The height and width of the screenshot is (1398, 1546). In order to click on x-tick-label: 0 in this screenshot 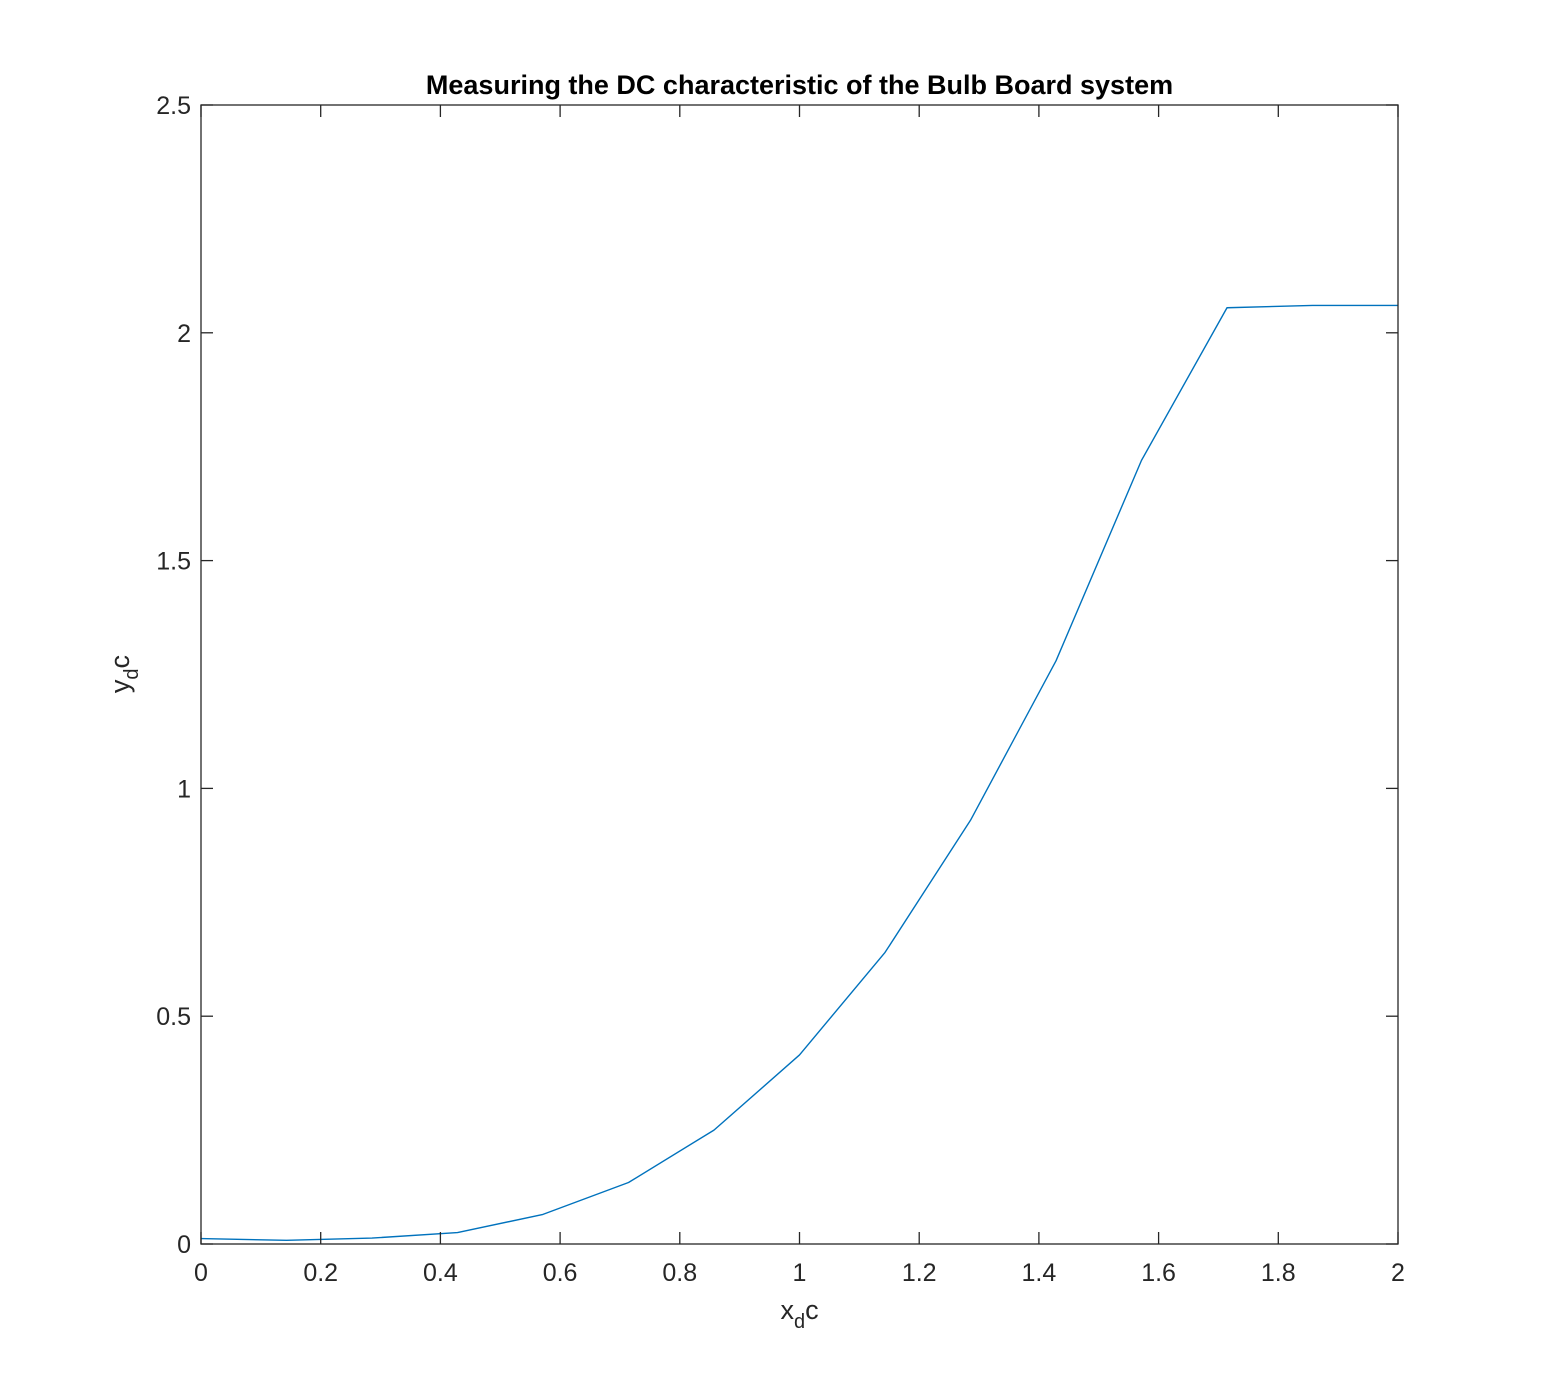, I will do `click(201, 1273)`.